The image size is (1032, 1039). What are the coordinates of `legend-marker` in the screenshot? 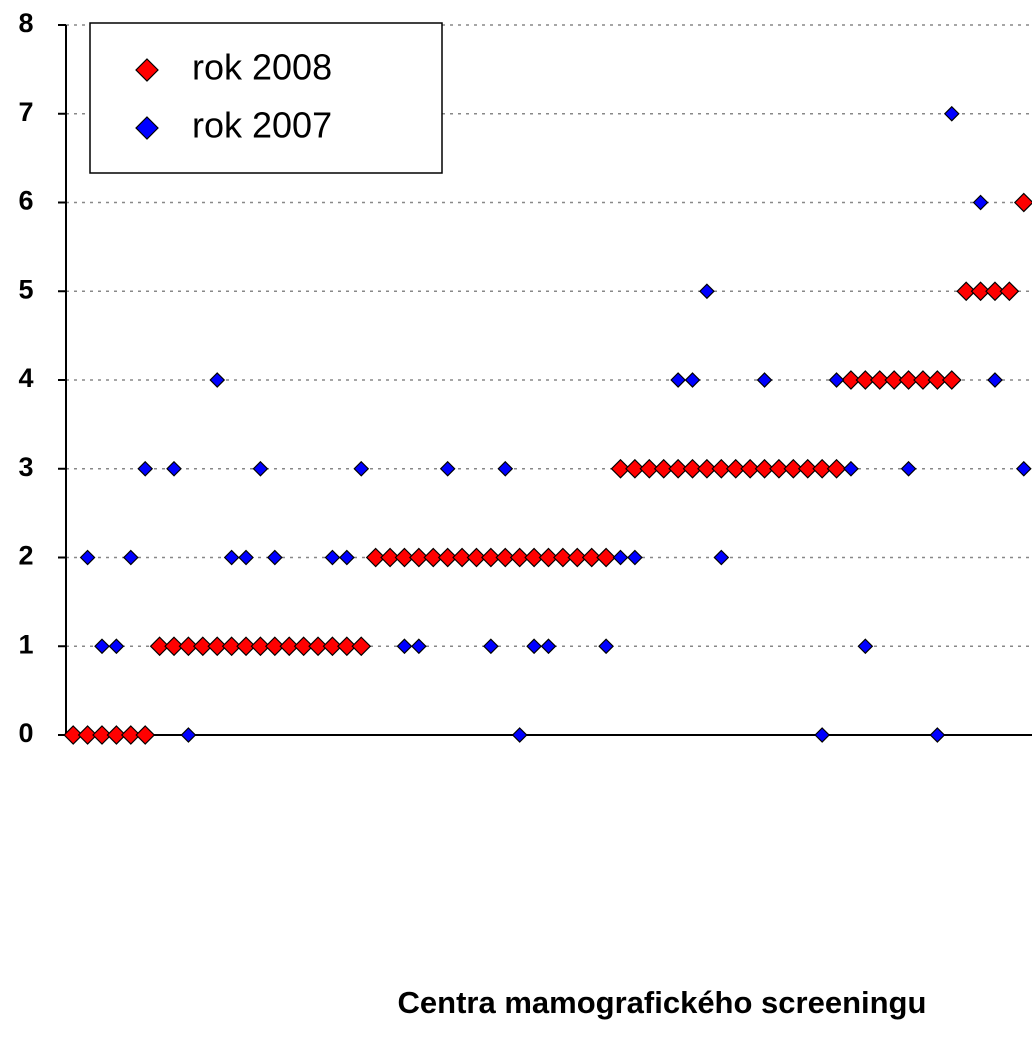 It's located at (147, 70).